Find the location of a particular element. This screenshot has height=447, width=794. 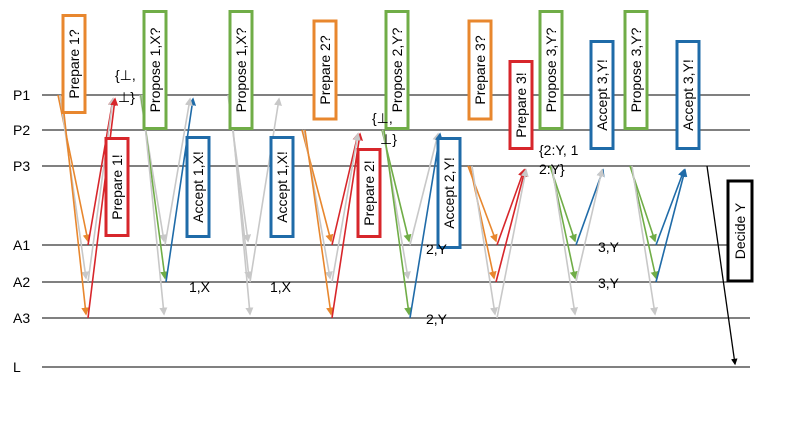

box-prepare3-promise-frame is located at coordinates (521, 105).